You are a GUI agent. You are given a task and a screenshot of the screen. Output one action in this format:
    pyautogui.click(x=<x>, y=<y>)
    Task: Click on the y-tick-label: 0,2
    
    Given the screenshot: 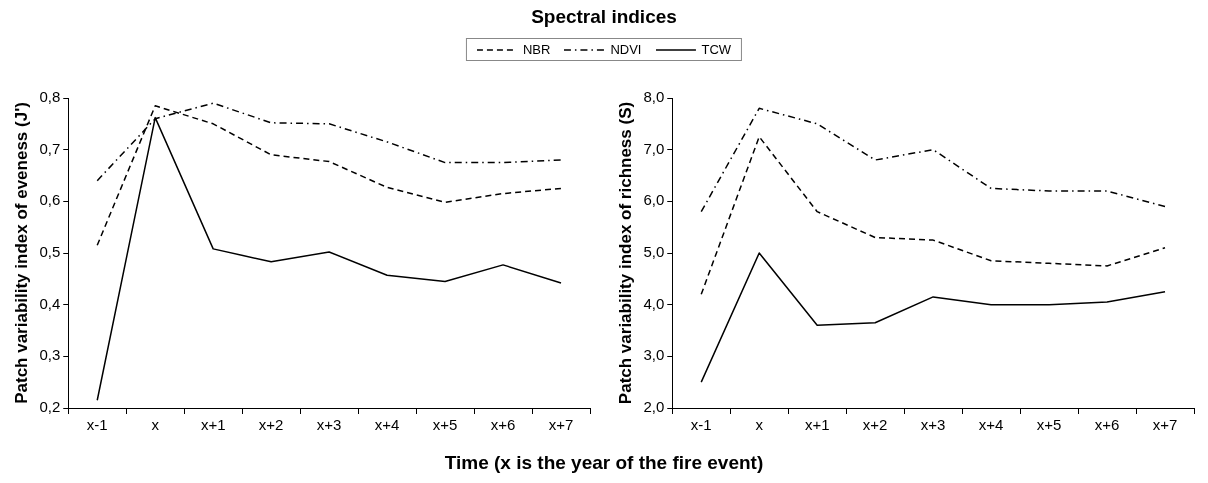 What is the action you would take?
    pyautogui.click(x=50, y=407)
    